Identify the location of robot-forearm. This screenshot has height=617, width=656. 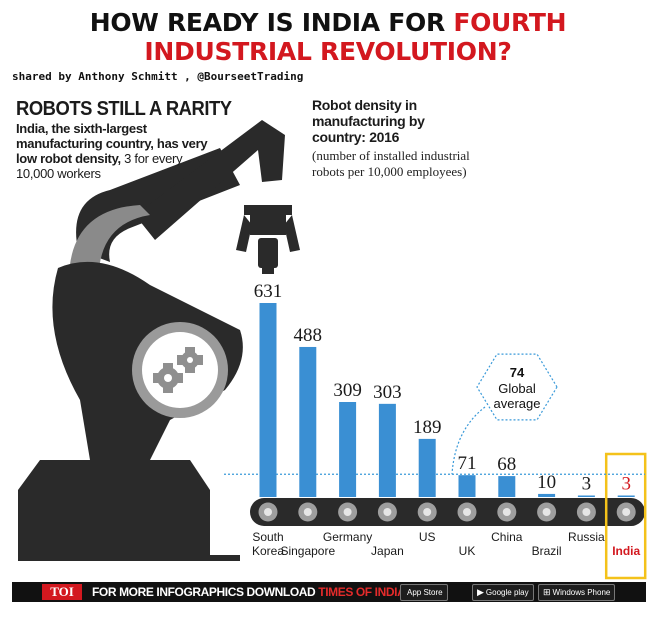
(210, 180).